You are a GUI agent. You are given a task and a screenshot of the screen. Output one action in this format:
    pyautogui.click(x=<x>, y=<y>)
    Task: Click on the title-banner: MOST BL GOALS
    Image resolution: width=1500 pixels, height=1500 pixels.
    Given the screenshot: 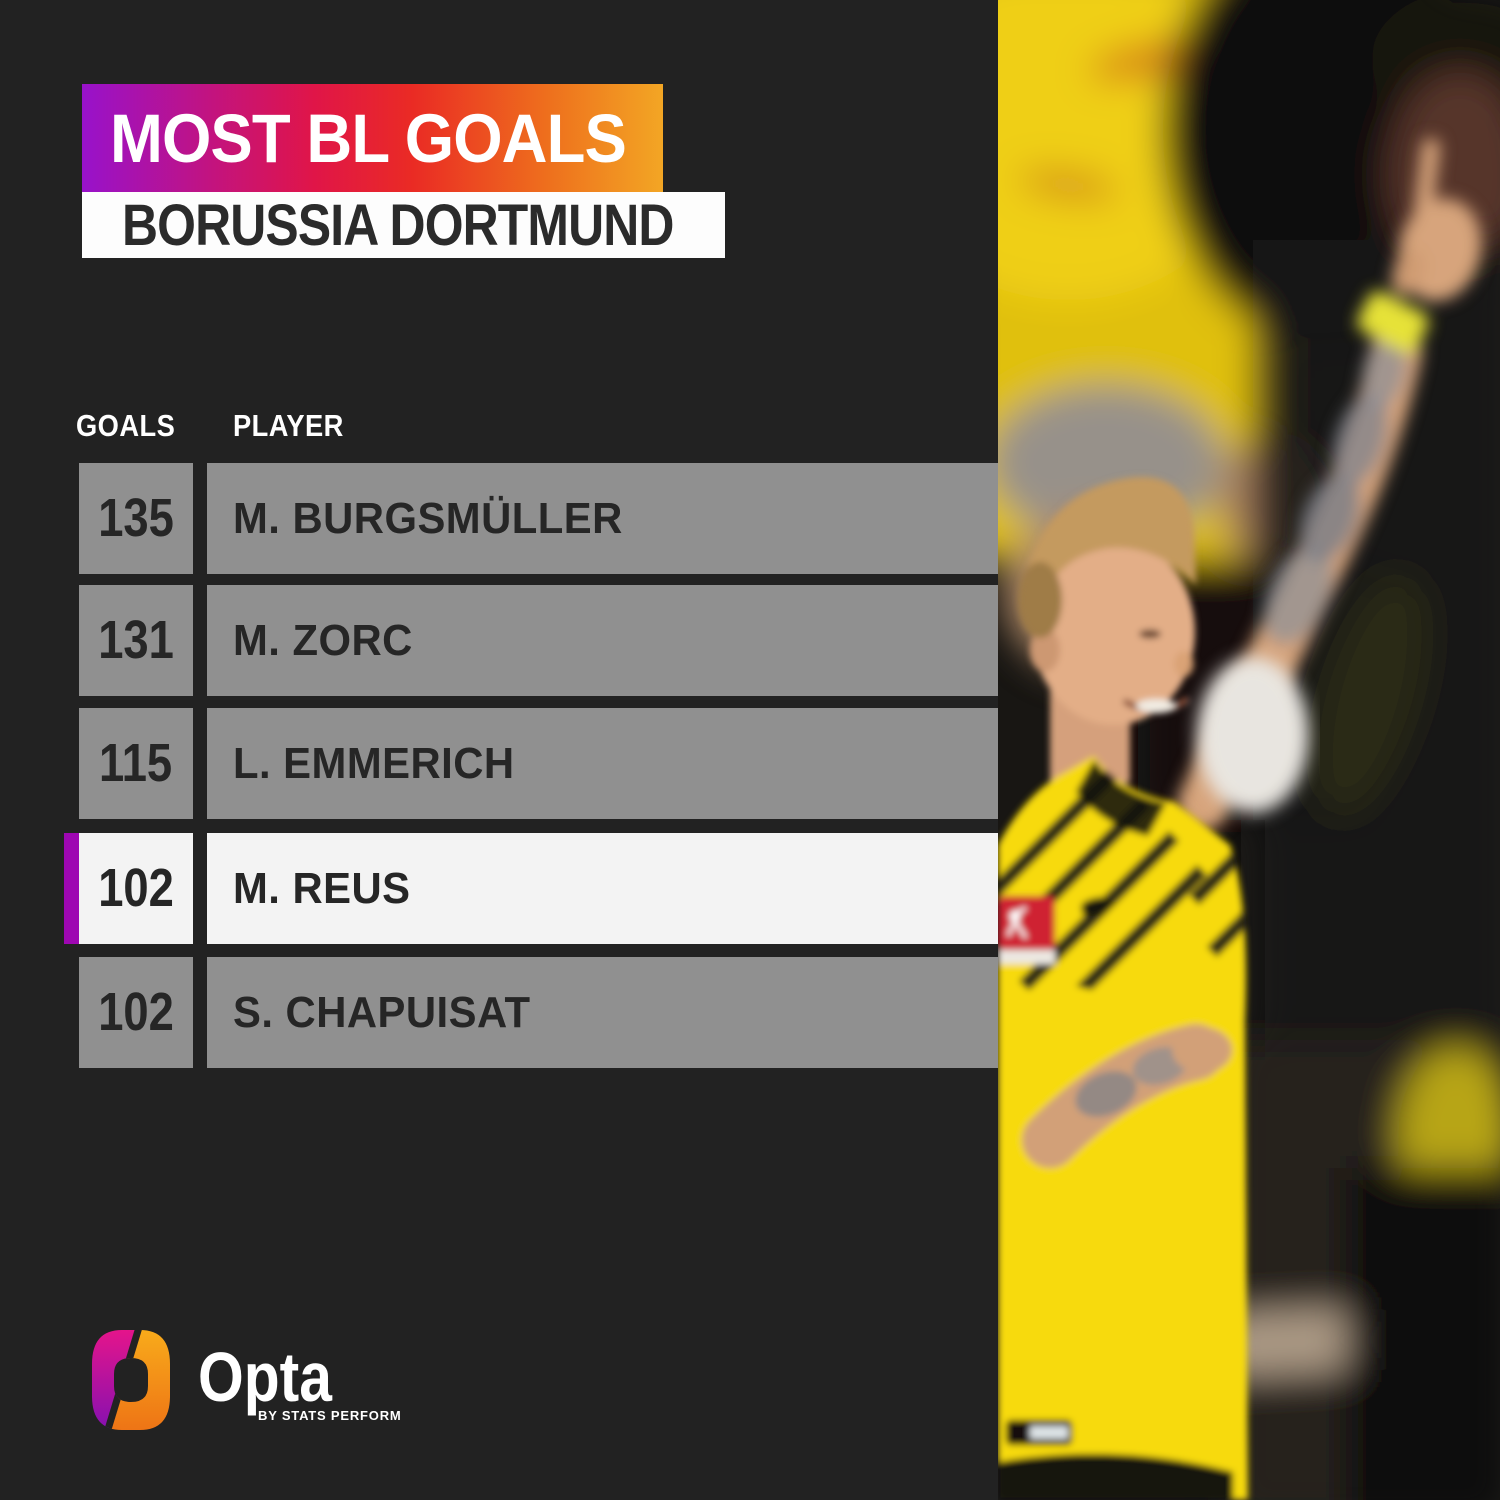 What is the action you would take?
    pyautogui.click(x=372, y=138)
    